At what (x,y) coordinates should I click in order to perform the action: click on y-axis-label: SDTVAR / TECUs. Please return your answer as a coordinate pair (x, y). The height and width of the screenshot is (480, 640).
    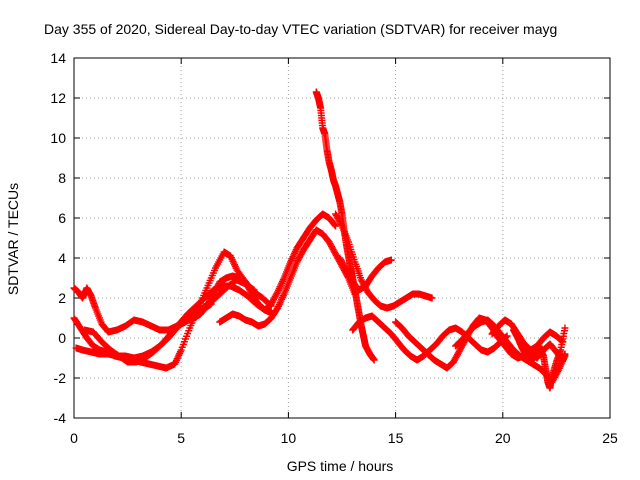
    Looking at the image, I should click on (13, 239).